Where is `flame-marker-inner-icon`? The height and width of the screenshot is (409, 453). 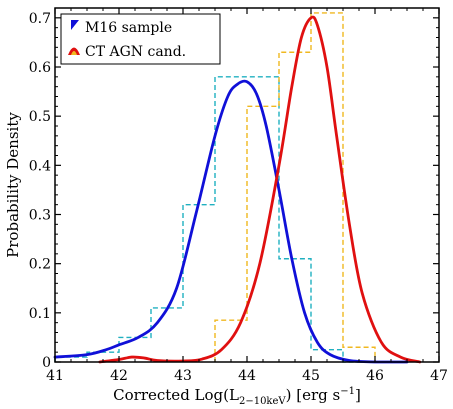 flame-marker-inner-icon is located at coordinates (74, 53).